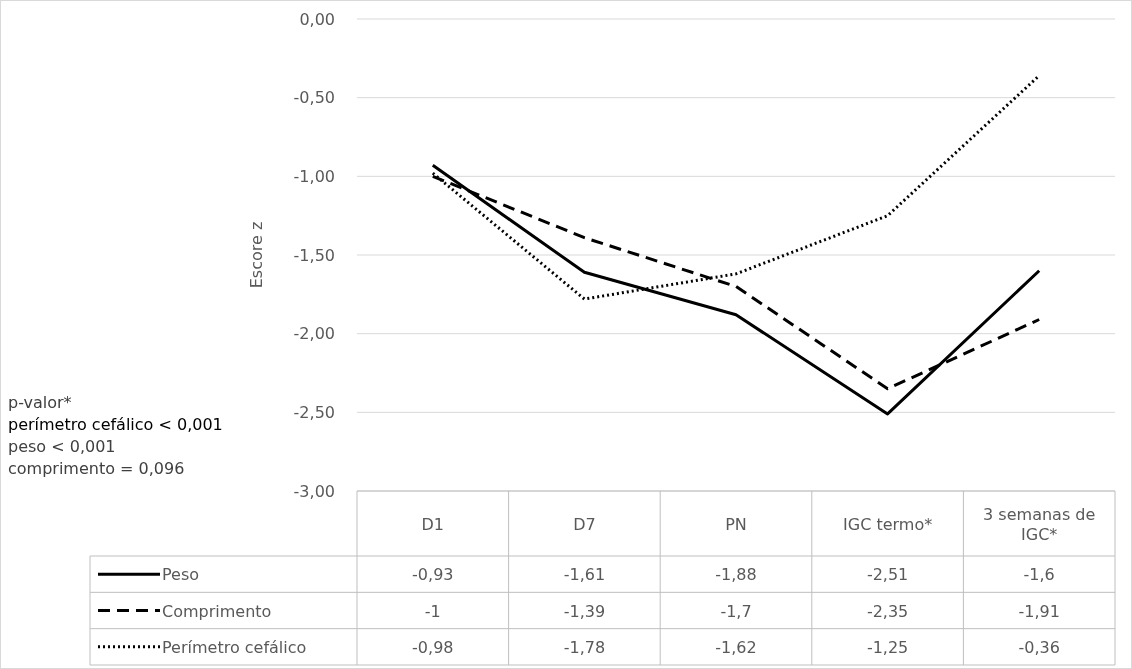 The width and height of the screenshot is (1132, 669). Describe the element at coordinates (314, 176) in the screenshot. I see `y-tick-label: -1,00` at that location.